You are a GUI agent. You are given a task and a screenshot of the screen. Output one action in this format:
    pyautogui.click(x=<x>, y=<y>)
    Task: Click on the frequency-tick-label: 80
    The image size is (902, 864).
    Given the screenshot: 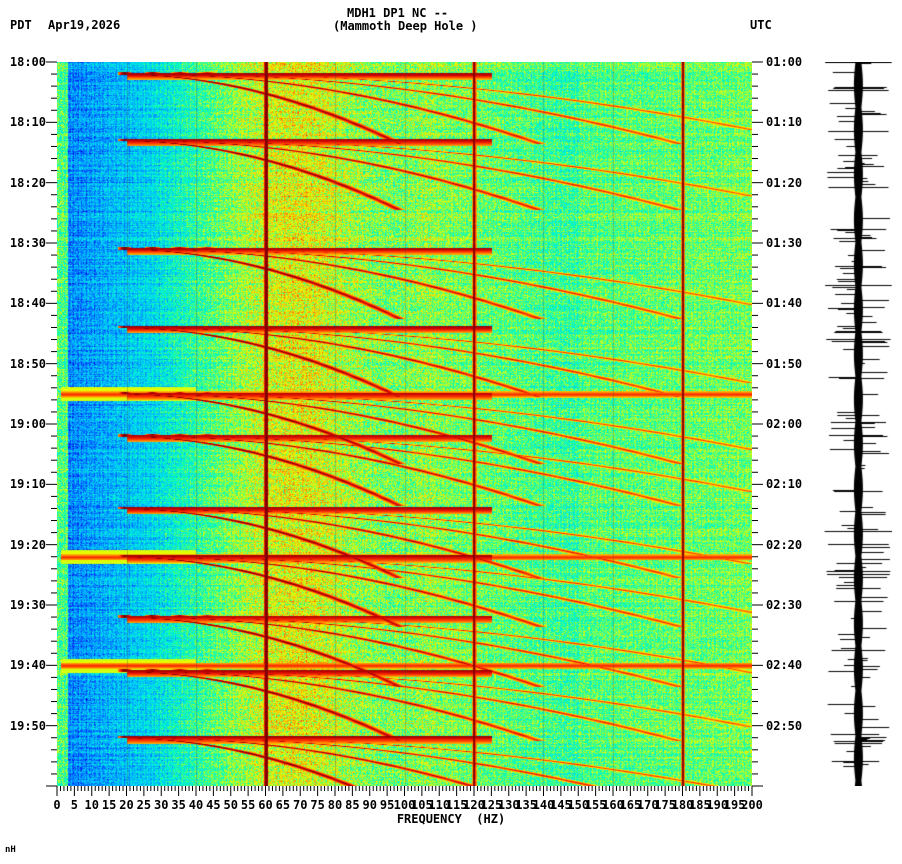 What is the action you would take?
    pyautogui.click(x=335, y=805)
    